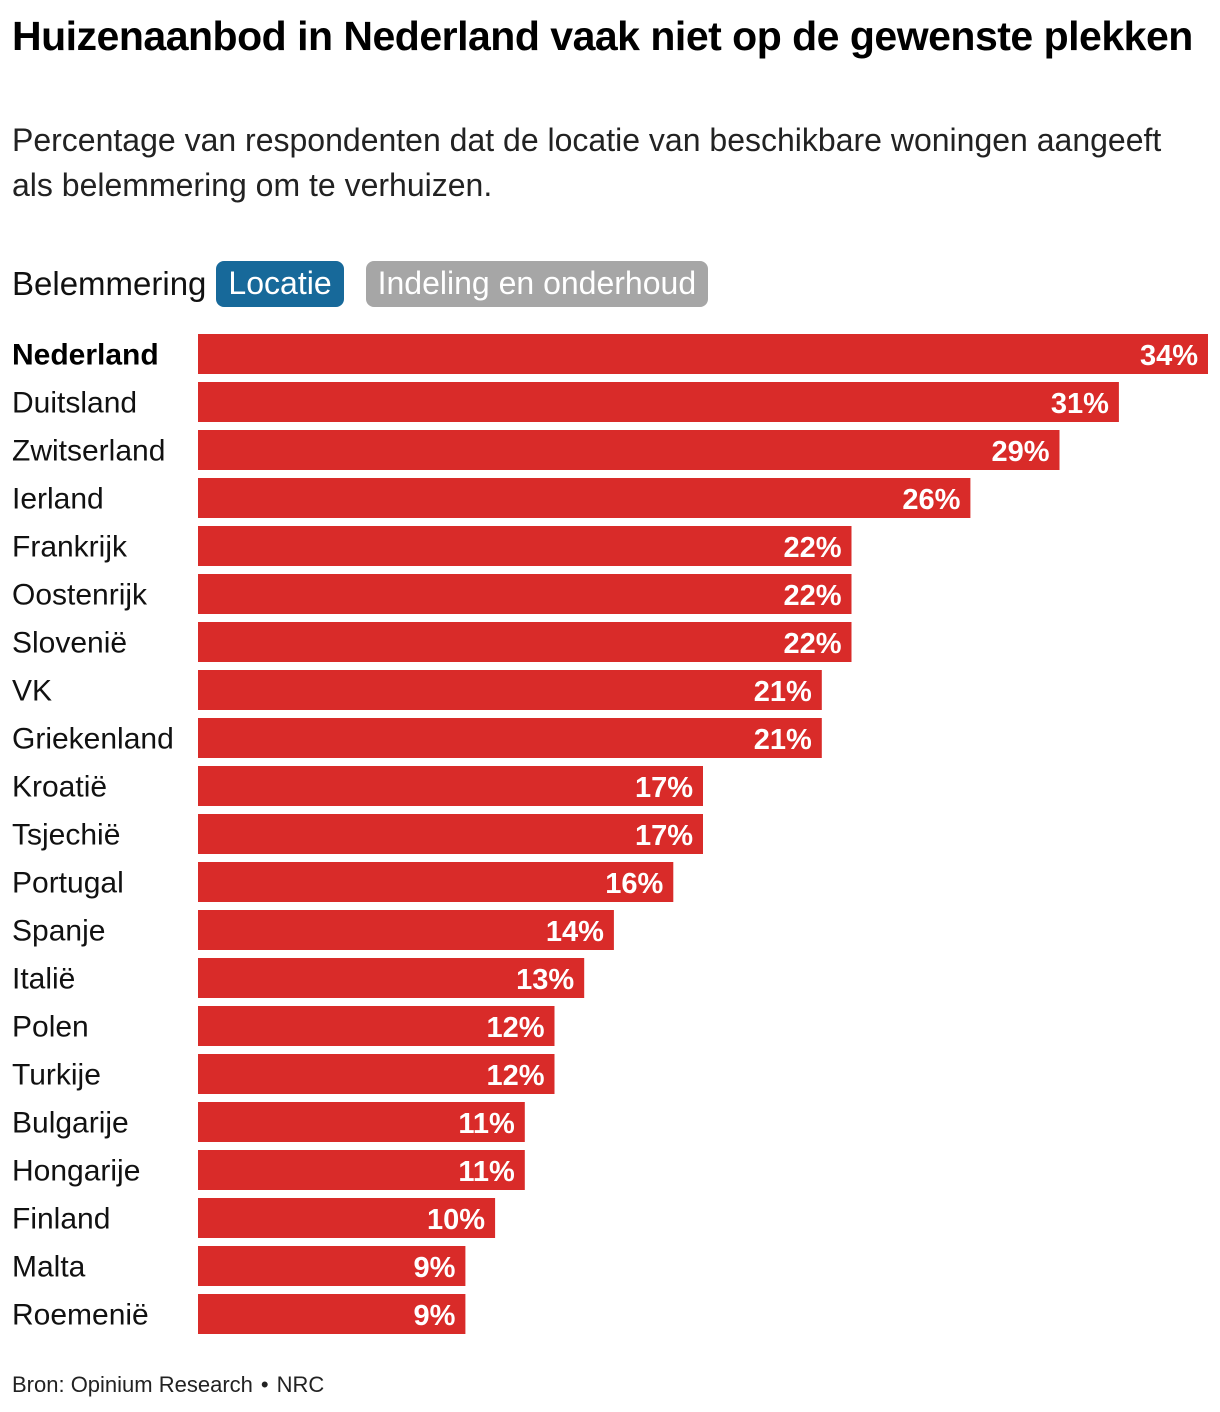  What do you see at coordinates (50, 1027) in the screenshot?
I see `category-label-polen: Polen` at bounding box center [50, 1027].